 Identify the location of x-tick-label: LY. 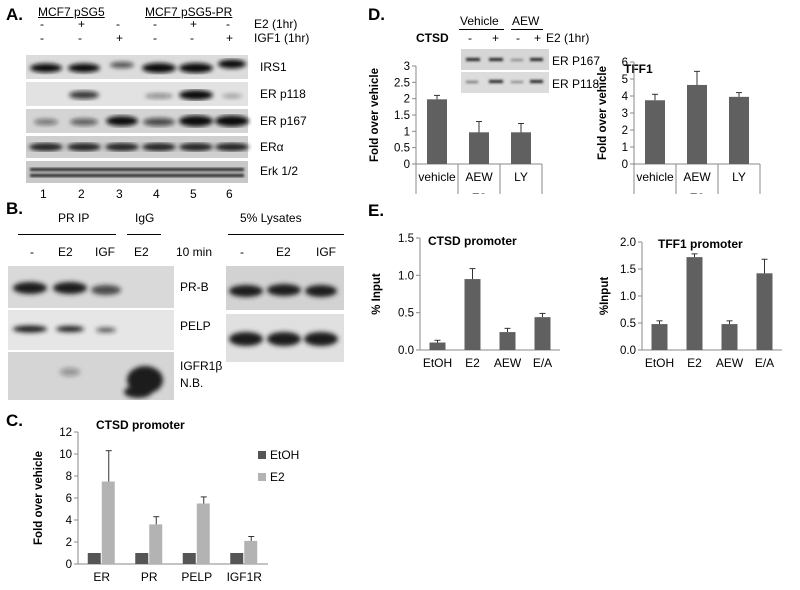
(739, 177).